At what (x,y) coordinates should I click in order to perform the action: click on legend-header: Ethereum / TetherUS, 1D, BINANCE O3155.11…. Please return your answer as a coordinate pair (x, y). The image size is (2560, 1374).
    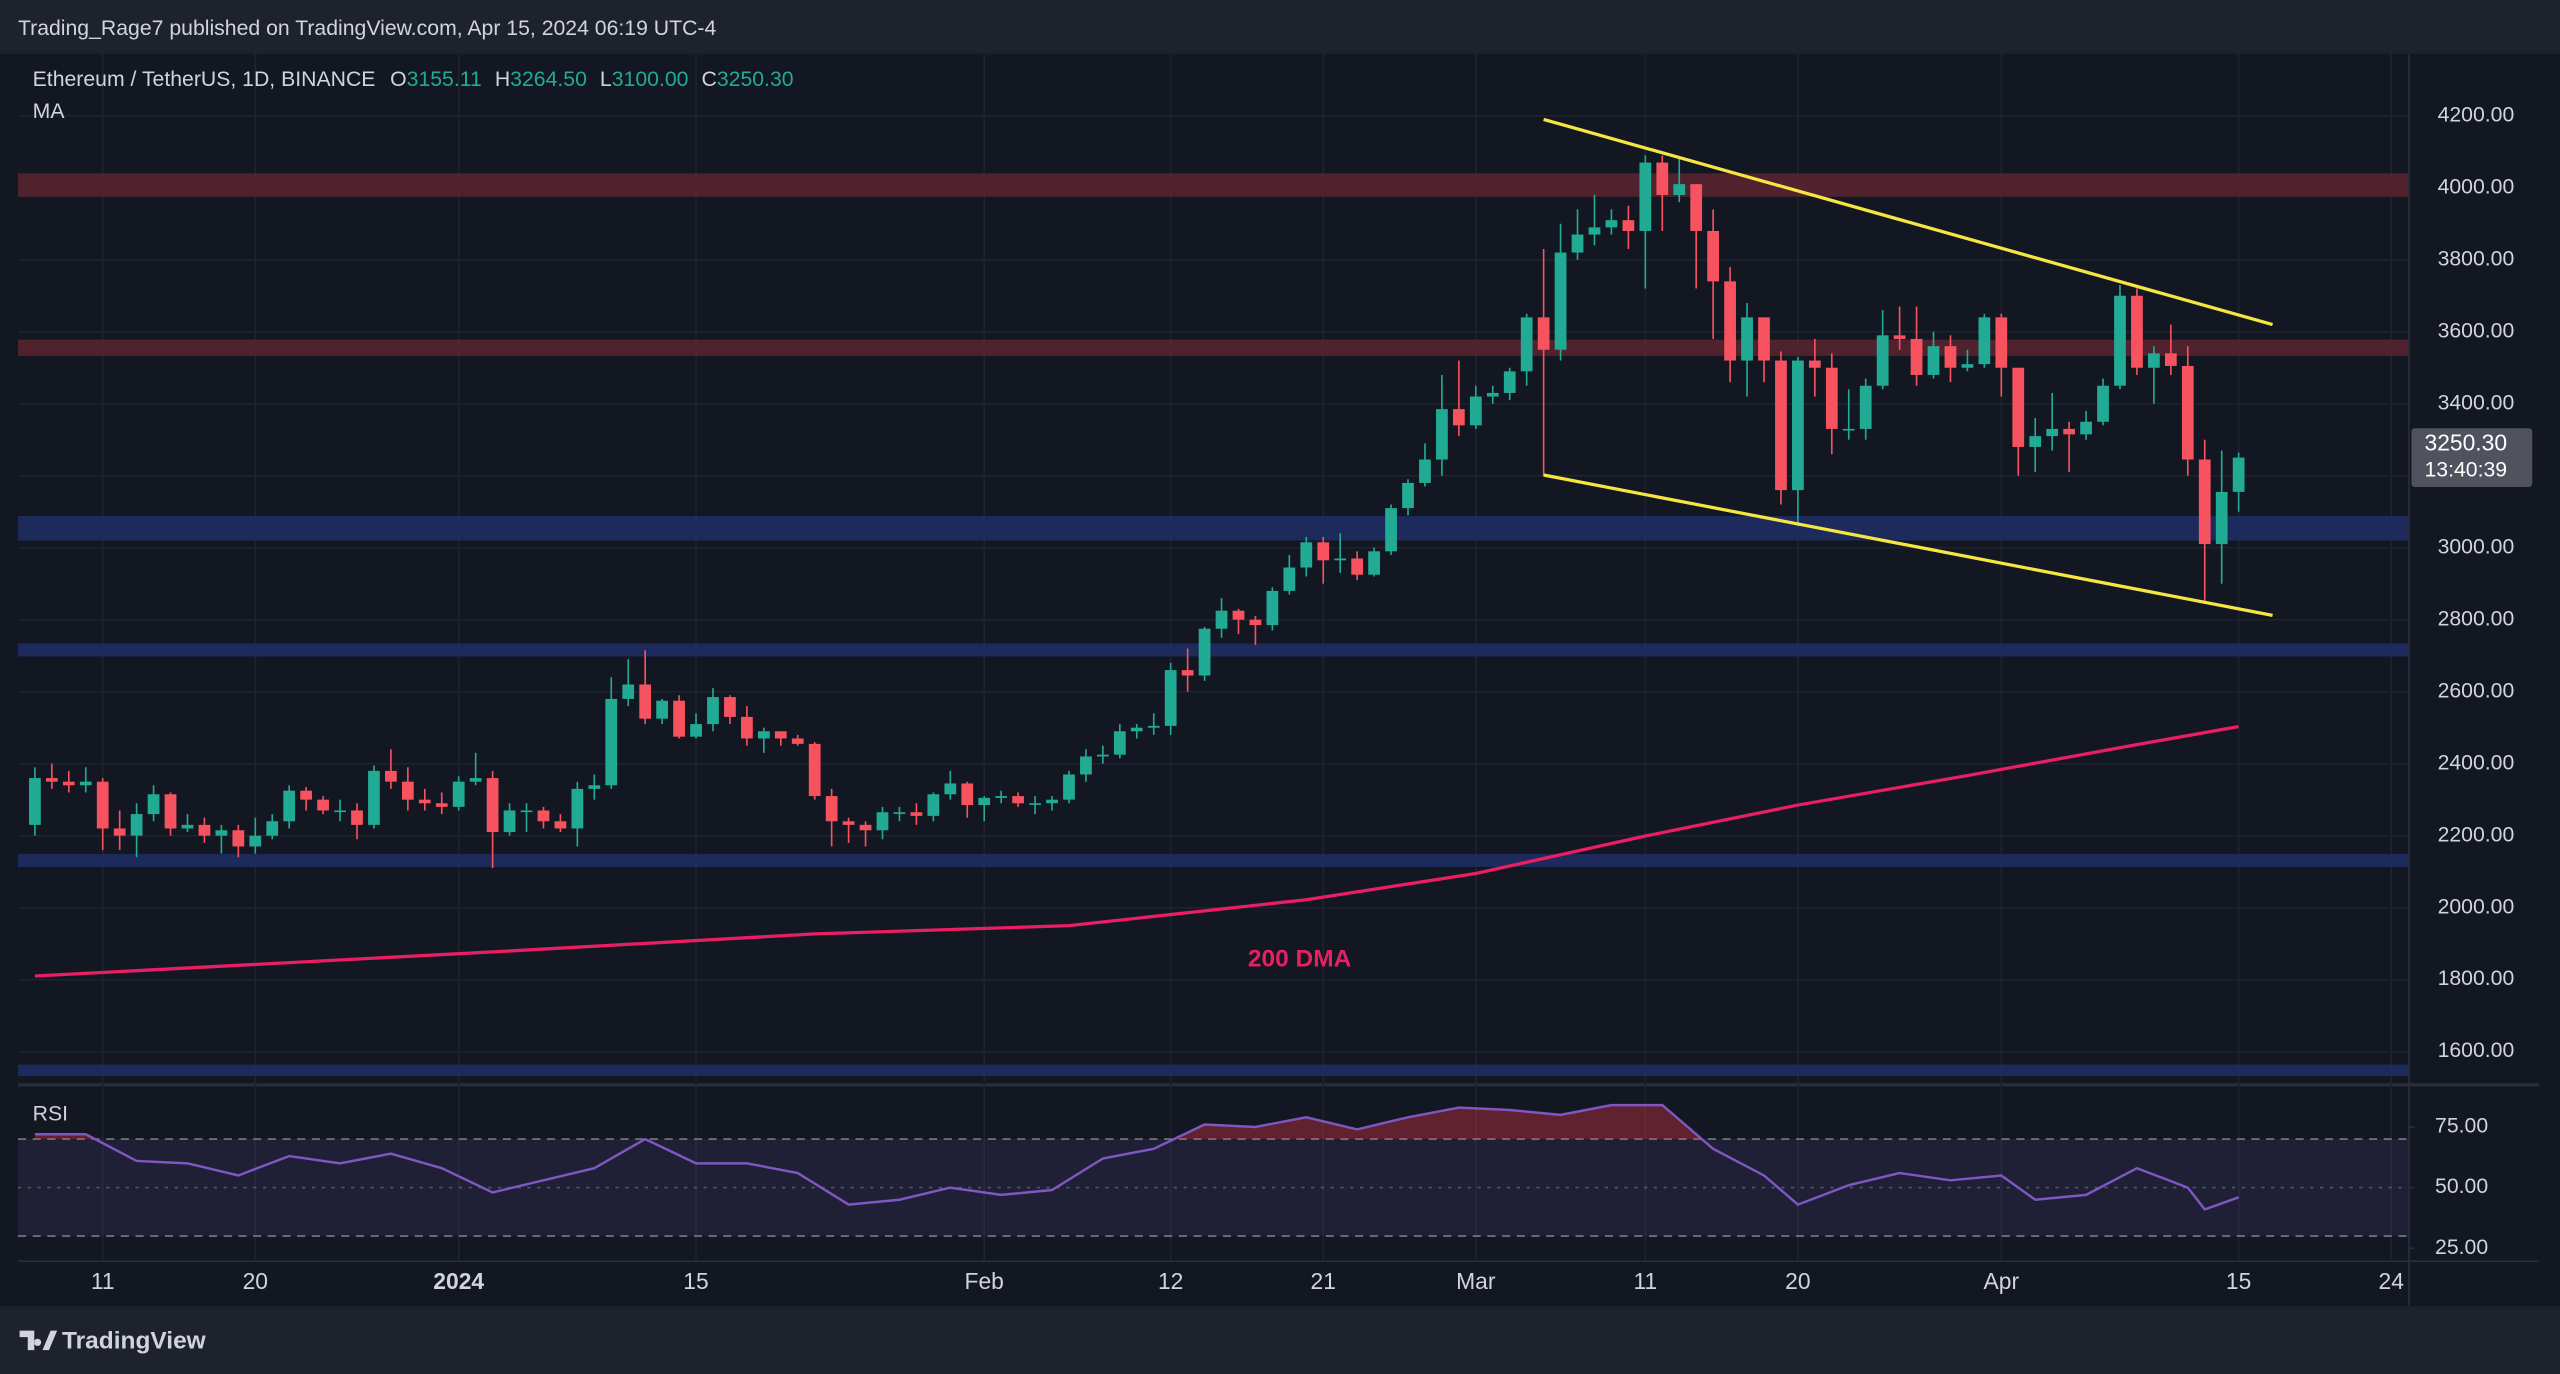
    Looking at the image, I should click on (413, 79).